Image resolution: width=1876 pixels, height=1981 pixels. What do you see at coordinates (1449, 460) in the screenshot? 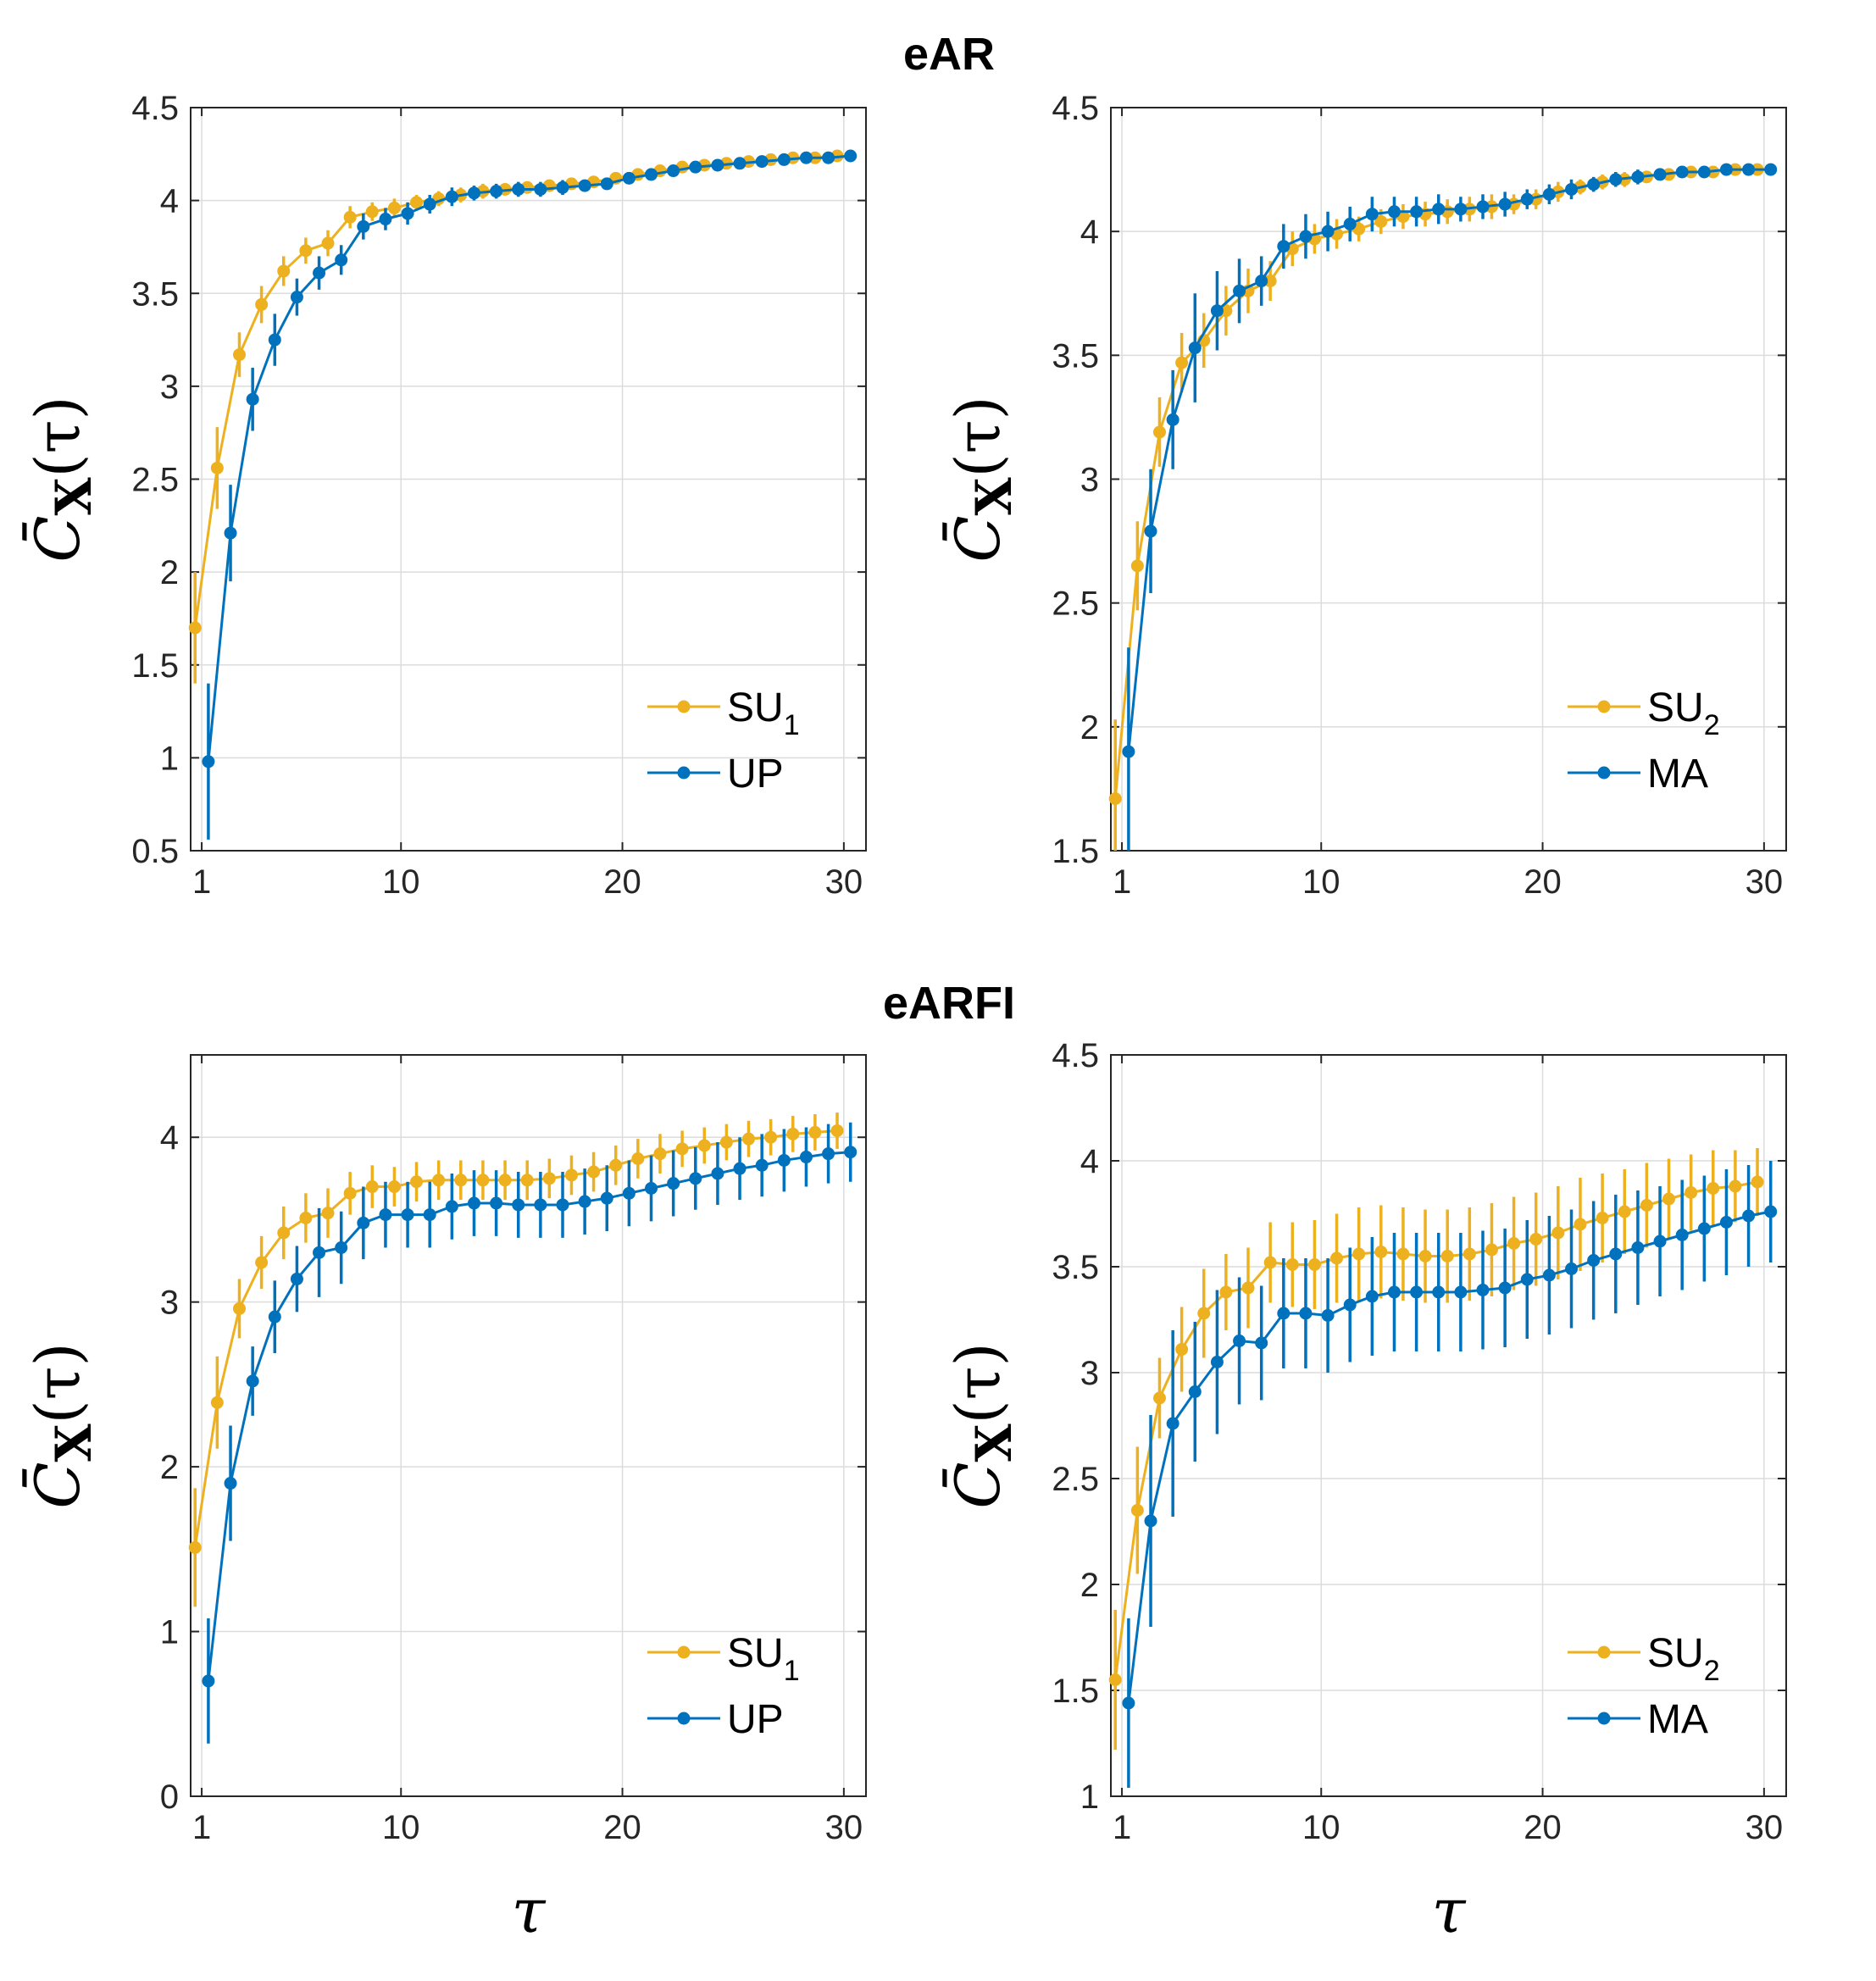
I see `series-line` at bounding box center [1449, 460].